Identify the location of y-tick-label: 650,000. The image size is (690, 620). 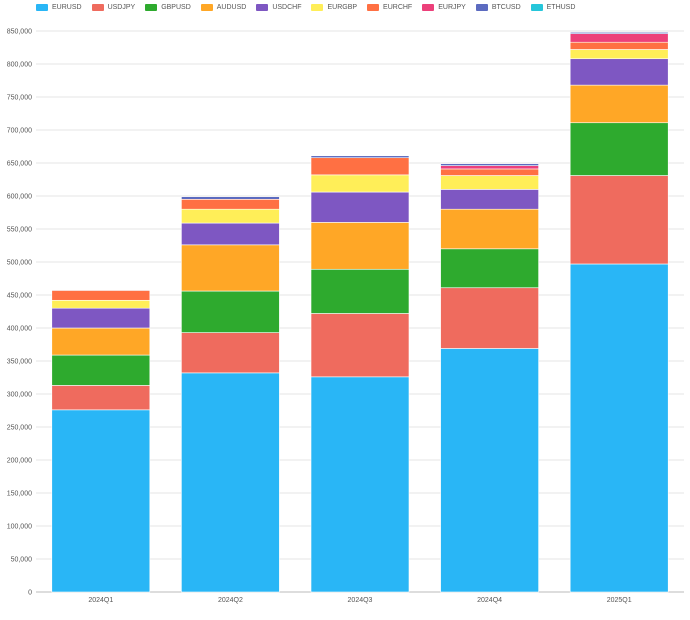
(19, 164).